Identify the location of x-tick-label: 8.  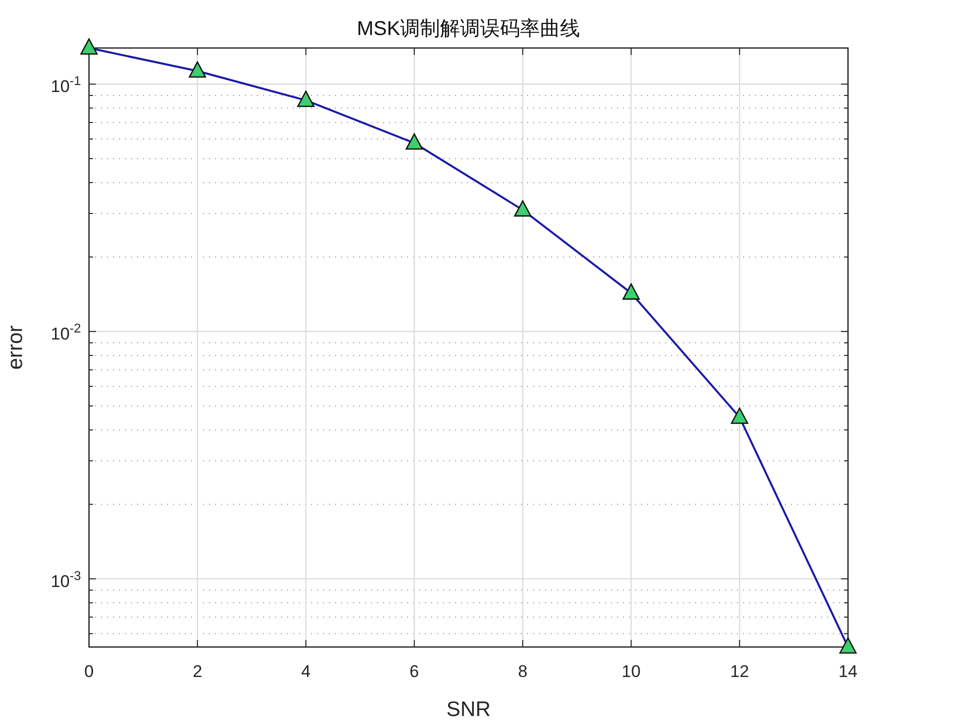
(523, 671).